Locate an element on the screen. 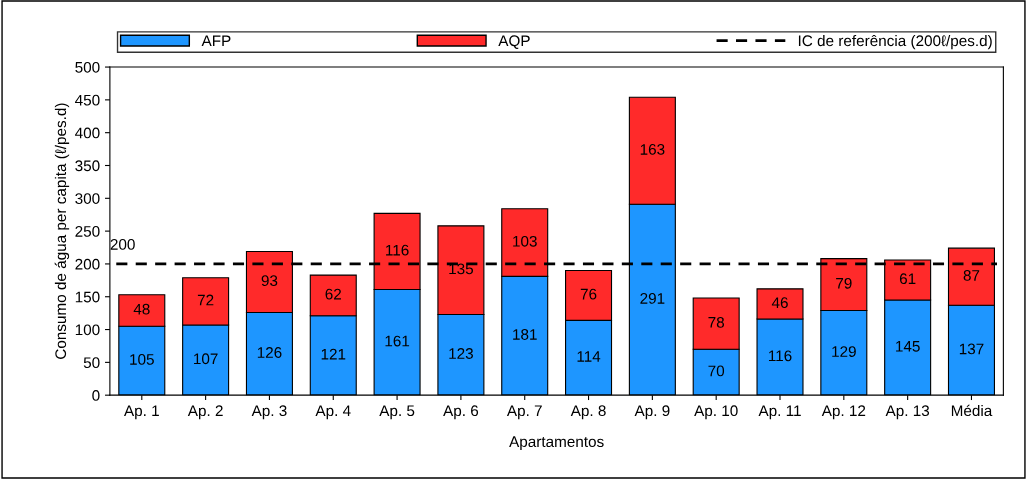 This screenshot has height=479, width=1027. data-label: 103 is located at coordinates (525, 241).